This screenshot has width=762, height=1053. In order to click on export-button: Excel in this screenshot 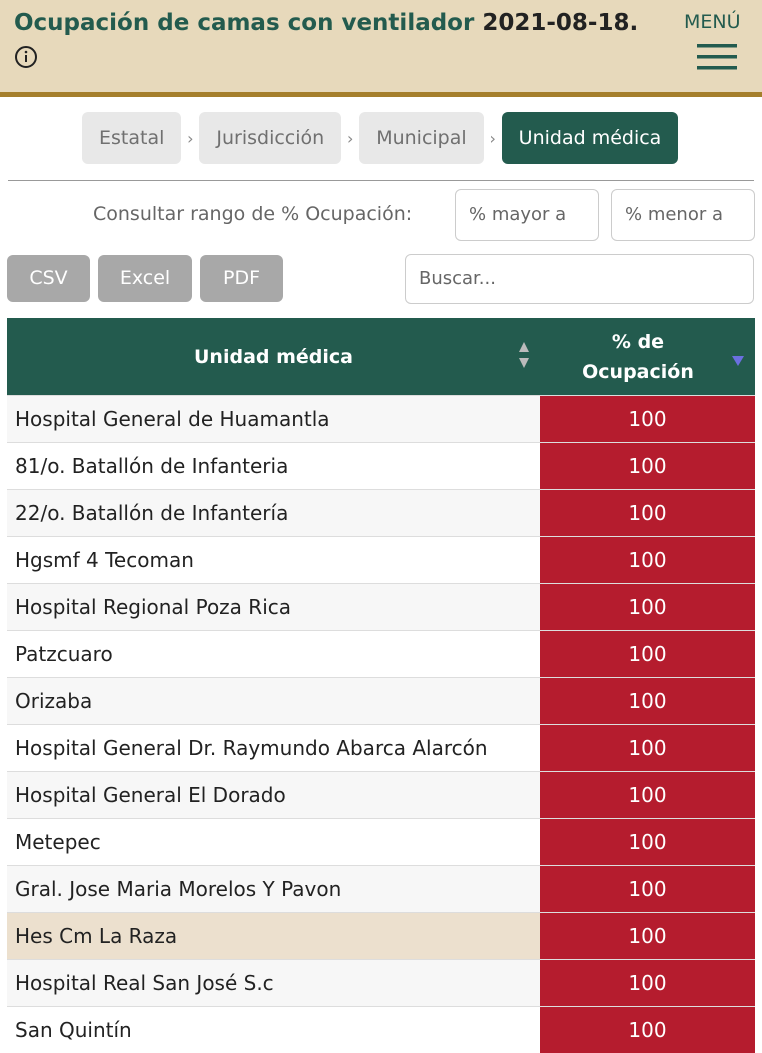, I will do `click(145, 278)`.